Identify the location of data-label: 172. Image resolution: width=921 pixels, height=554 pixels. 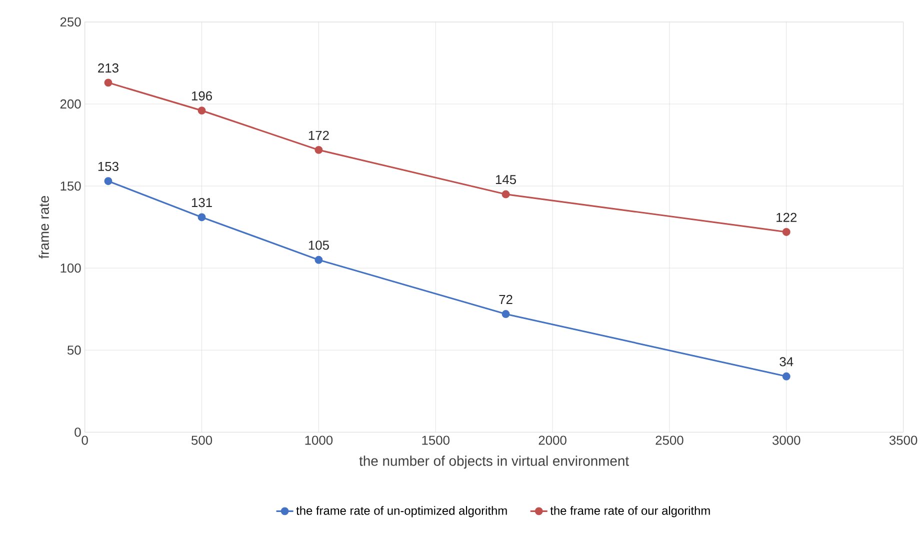
(318, 135).